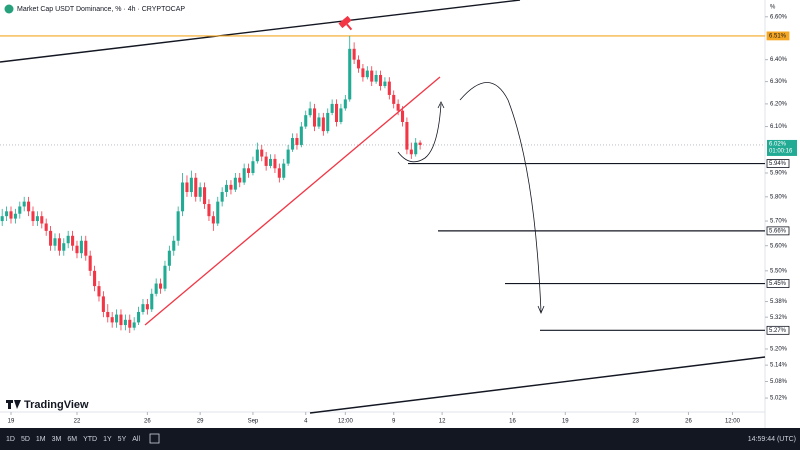 This screenshot has height=450, width=800. I want to click on period-button: 5Y, so click(122, 439).